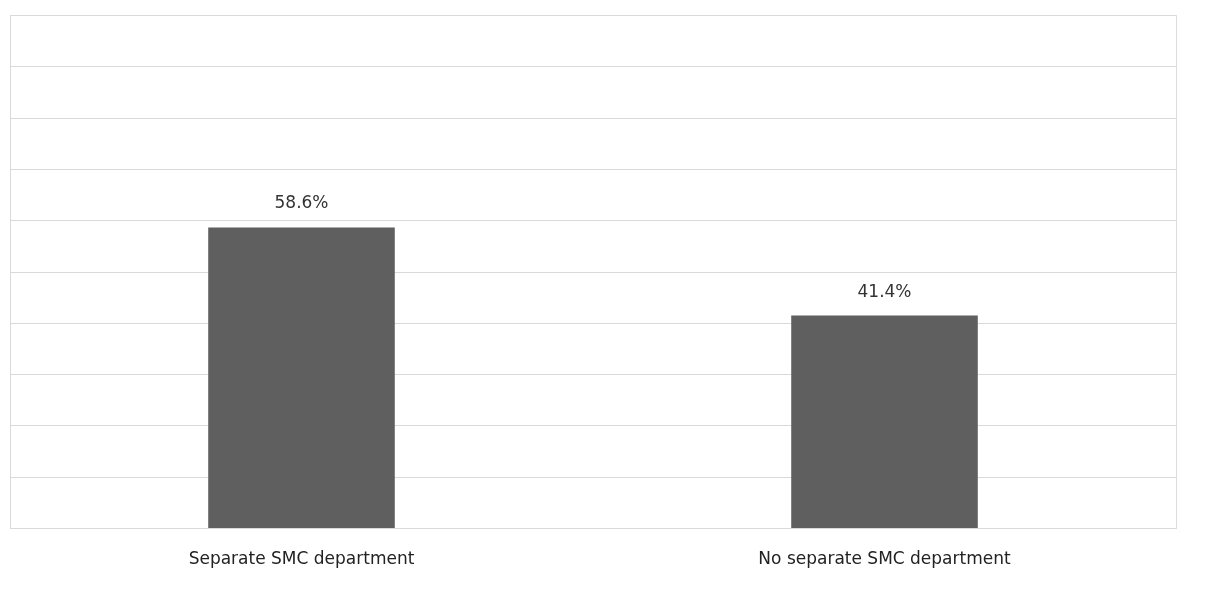  Describe the element at coordinates (884, 290) in the screenshot. I see `data-label: 41.4%` at that location.